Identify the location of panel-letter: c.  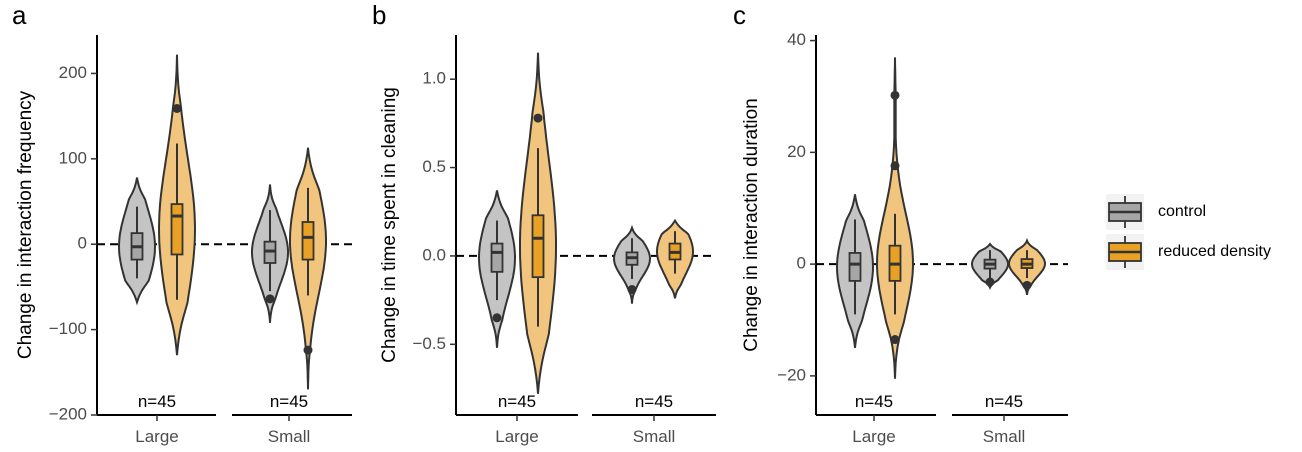
(739, 15).